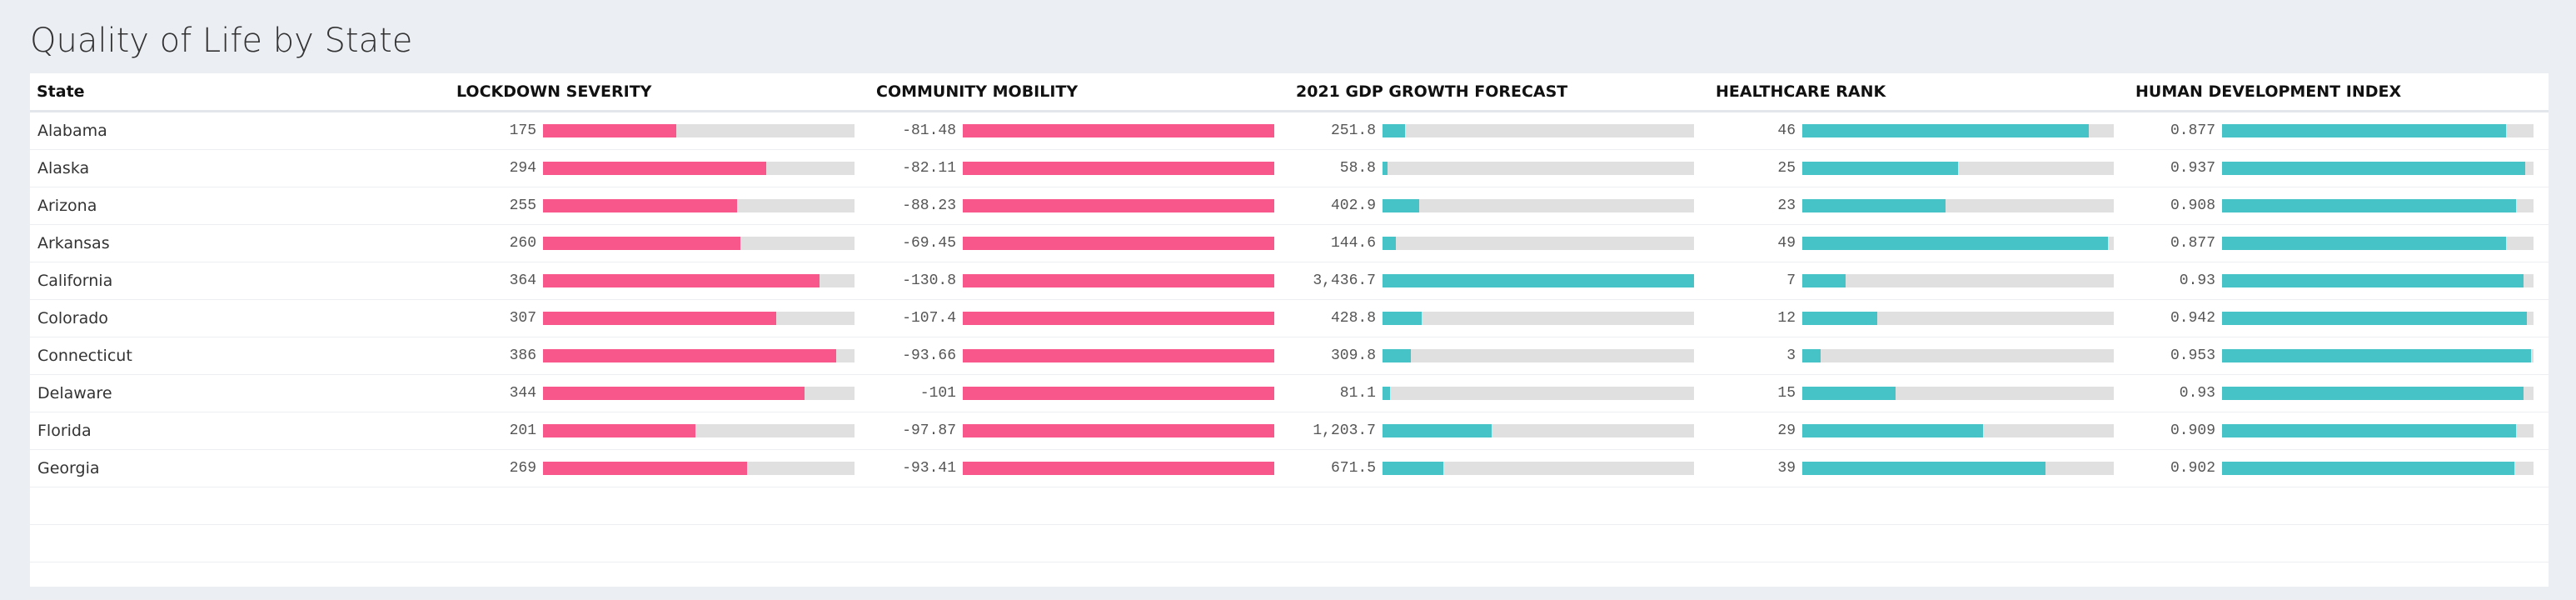  What do you see at coordinates (2192, 431) in the screenshot?
I see `hdi-value: 0.909` at bounding box center [2192, 431].